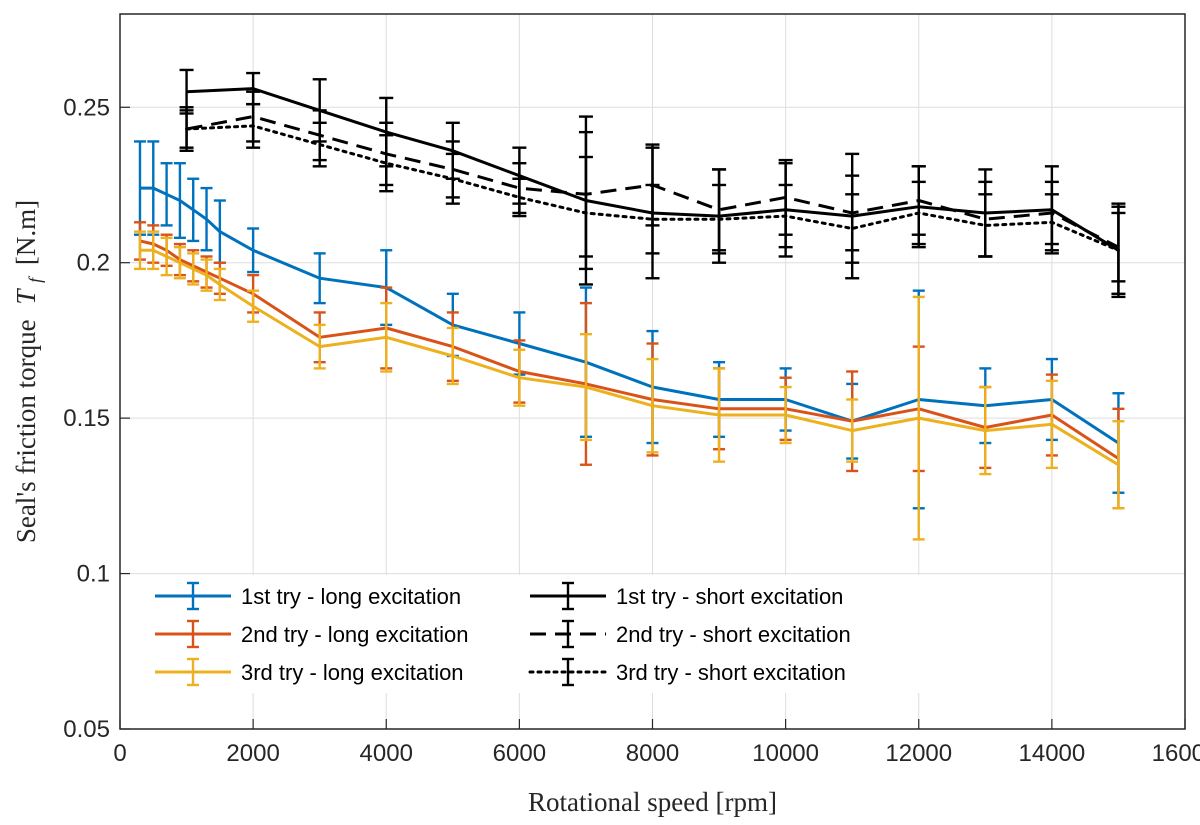 The height and width of the screenshot is (825, 1200). I want to click on legend-item-5: 2nd try - short excitation, so click(690, 634).